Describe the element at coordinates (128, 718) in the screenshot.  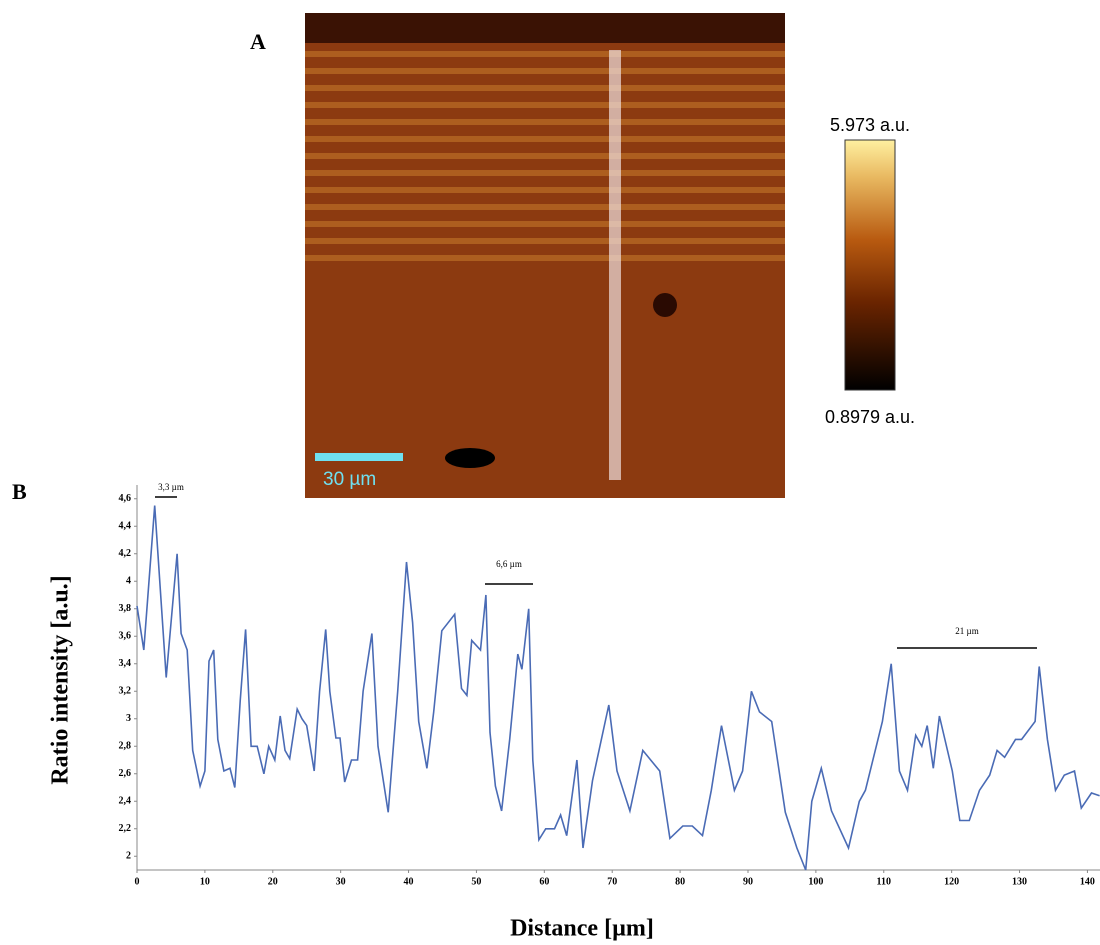
I see `y-tick-label: 3` at that location.